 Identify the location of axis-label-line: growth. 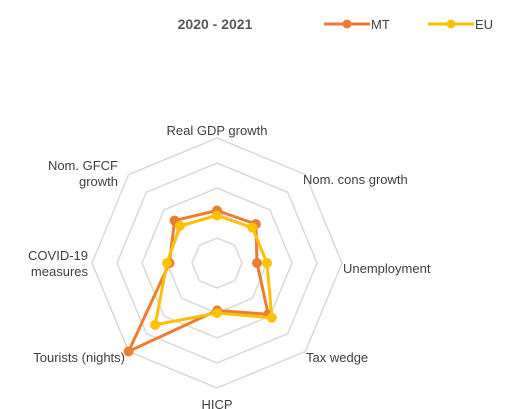
(98, 181).